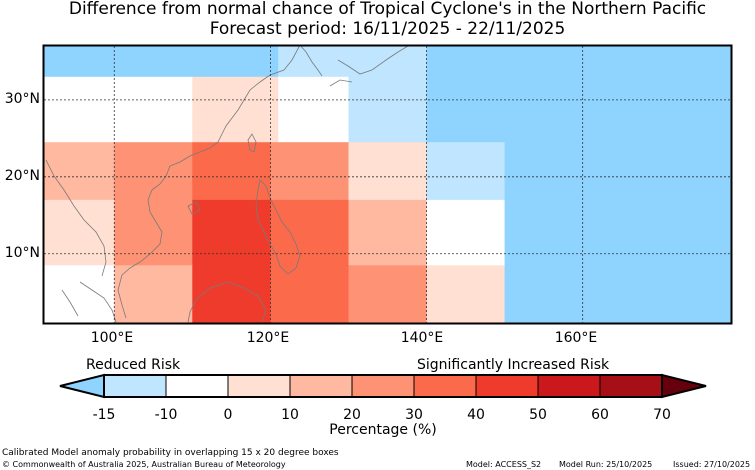  Describe the element at coordinates (414, 415) in the screenshot. I see `colorbar-tick-30: 30` at that location.